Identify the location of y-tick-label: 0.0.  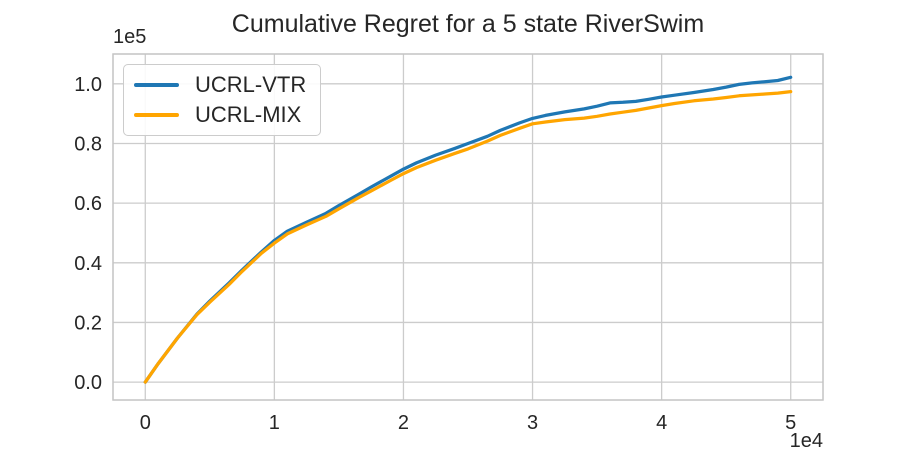
(88, 383).